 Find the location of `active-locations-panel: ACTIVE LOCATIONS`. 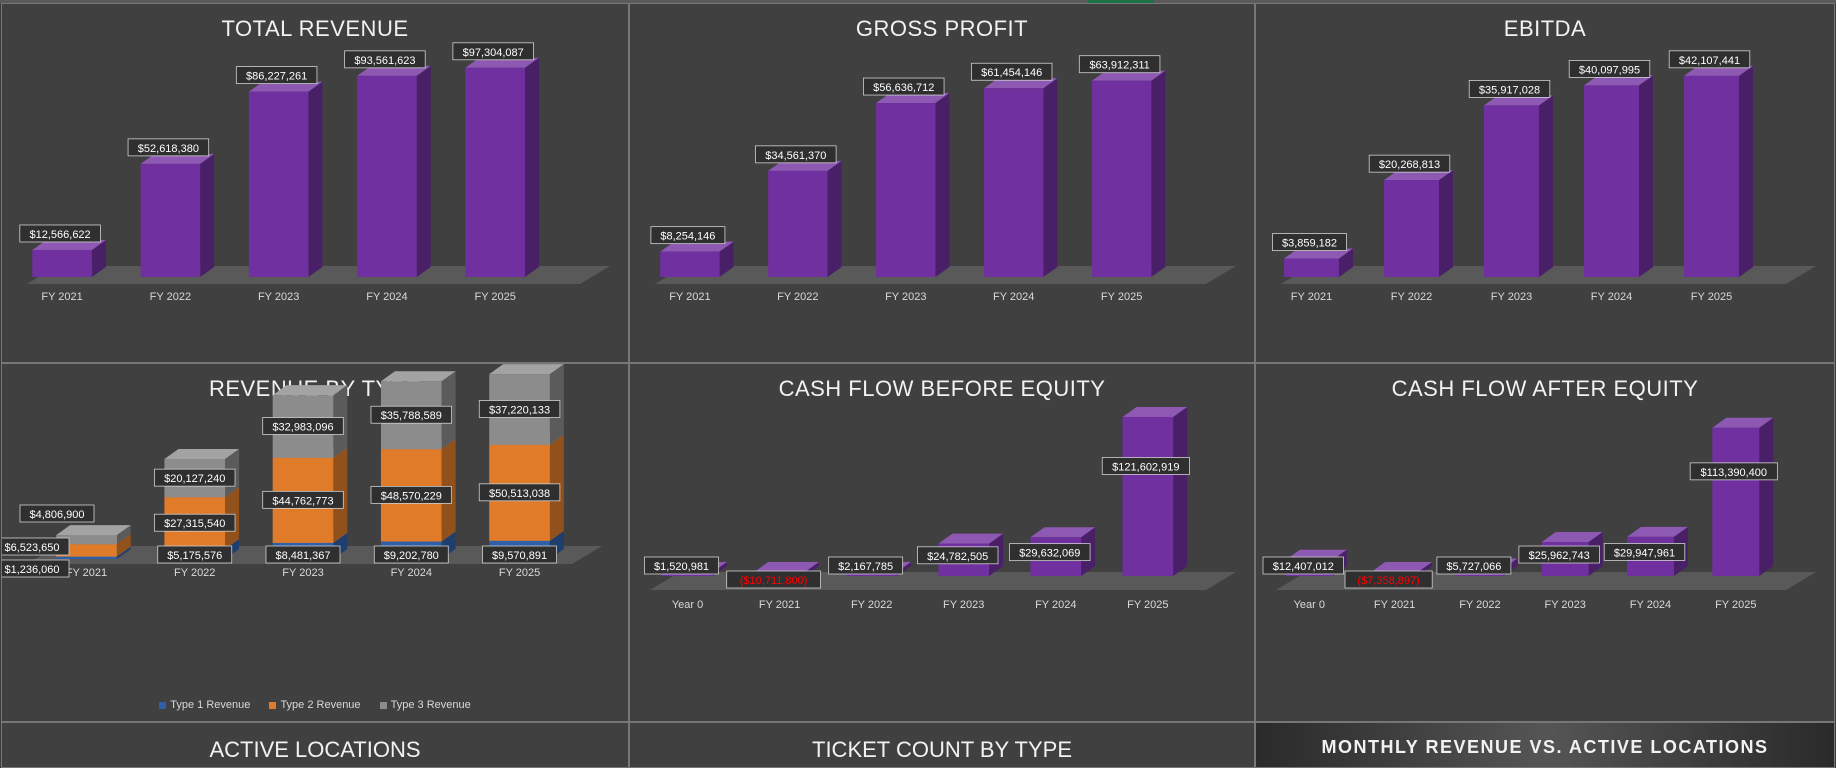

active-locations-panel: ACTIVE LOCATIONS is located at coordinates (315, 745).